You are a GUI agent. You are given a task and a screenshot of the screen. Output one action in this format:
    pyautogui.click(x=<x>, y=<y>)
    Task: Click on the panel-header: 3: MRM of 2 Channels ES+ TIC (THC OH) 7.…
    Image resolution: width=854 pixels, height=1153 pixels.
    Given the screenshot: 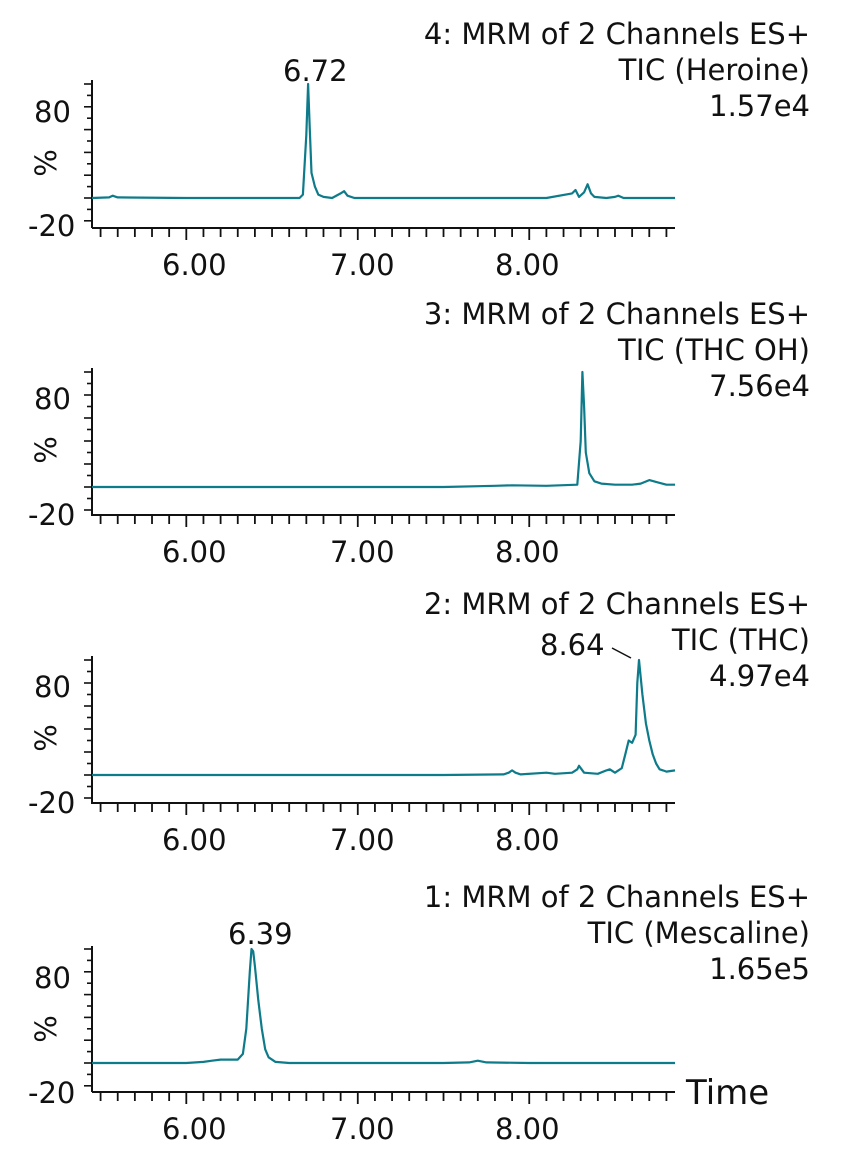 What is the action you would take?
    pyautogui.click(x=617, y=350)
    